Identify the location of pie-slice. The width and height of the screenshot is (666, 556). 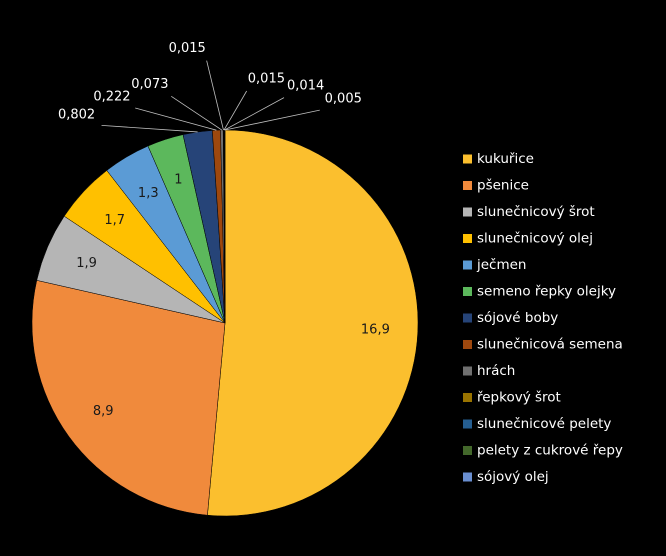
(128, 398).